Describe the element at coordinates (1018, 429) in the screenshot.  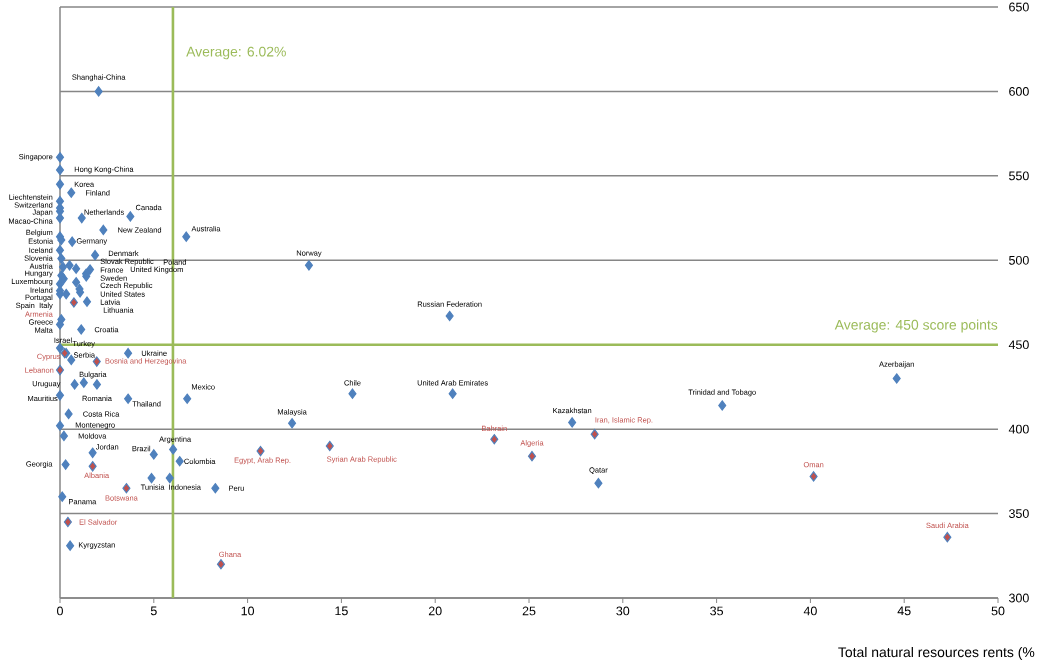
I see `y-tick-label: 400` at that location.